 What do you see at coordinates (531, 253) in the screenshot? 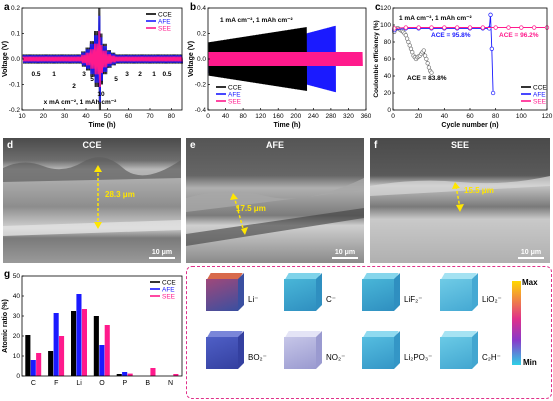
I see `scale-bar-f: 10 μm` at bounding box center [531, 253].